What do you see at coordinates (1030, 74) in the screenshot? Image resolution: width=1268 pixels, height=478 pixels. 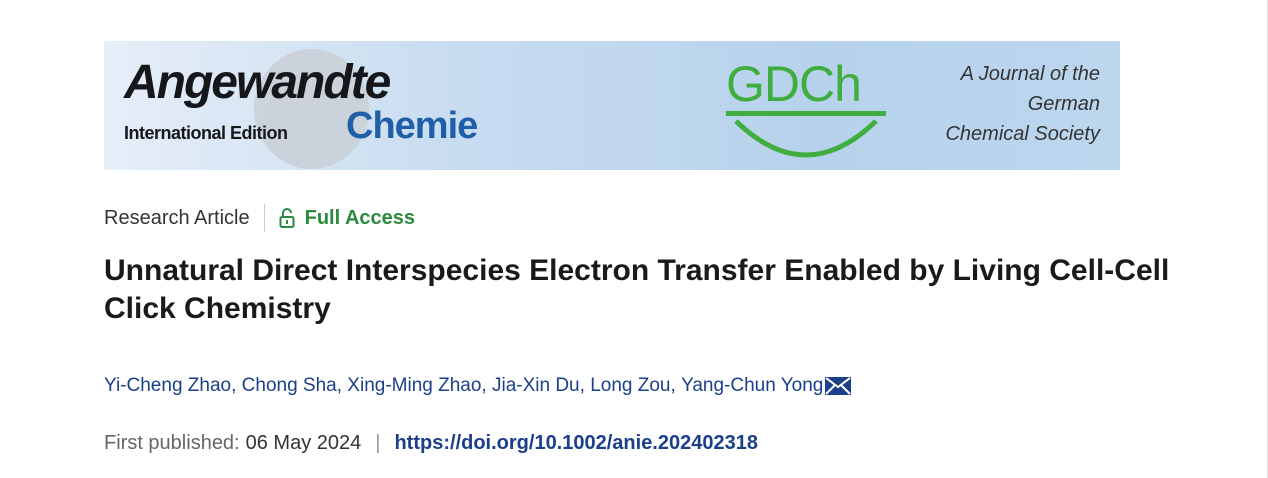 I see `tagline-line: A Journal of the` at bounding box center [1030, 74].